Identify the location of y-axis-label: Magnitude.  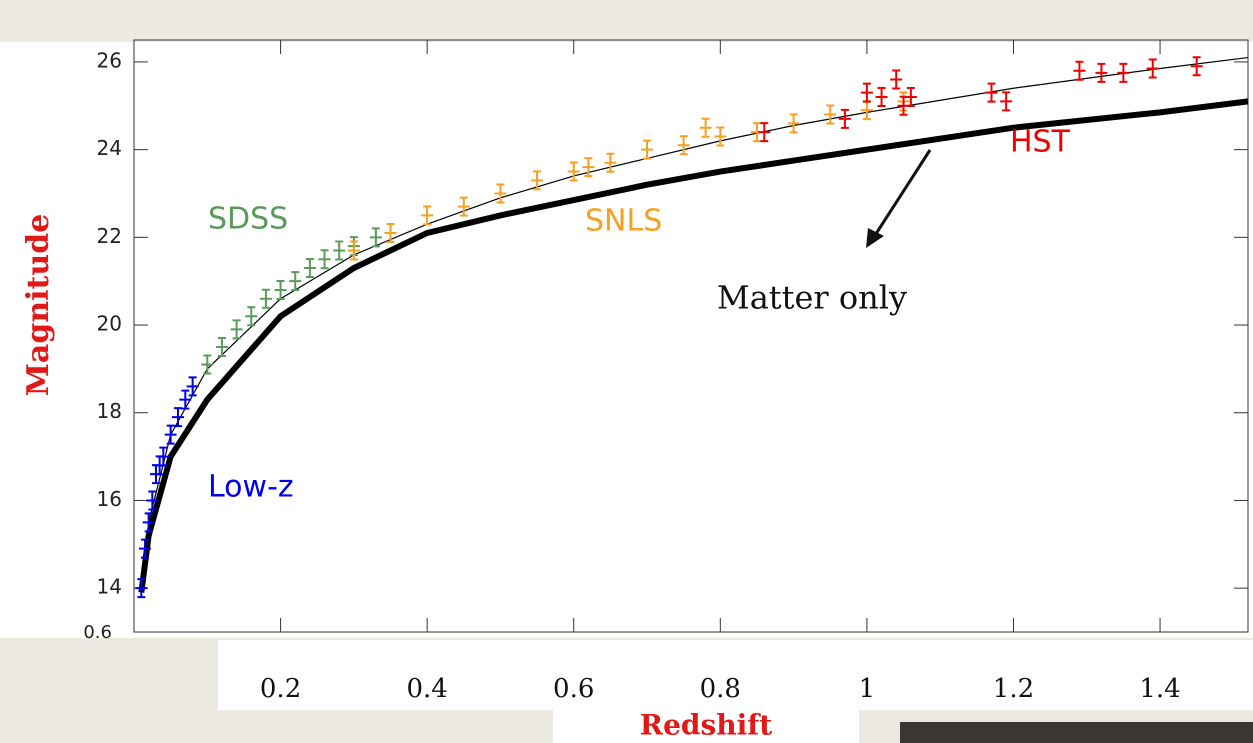
(38, 305).